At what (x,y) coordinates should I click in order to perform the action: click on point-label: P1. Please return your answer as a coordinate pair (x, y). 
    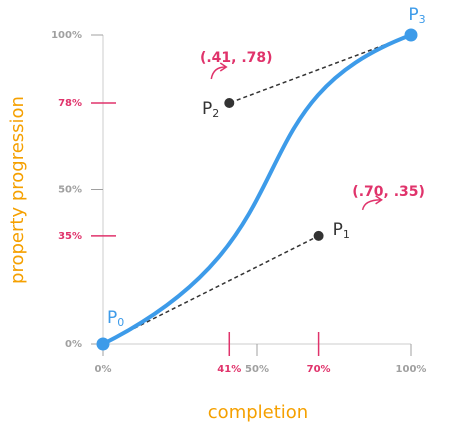
    Looking at the image, I should click on (341, 230).